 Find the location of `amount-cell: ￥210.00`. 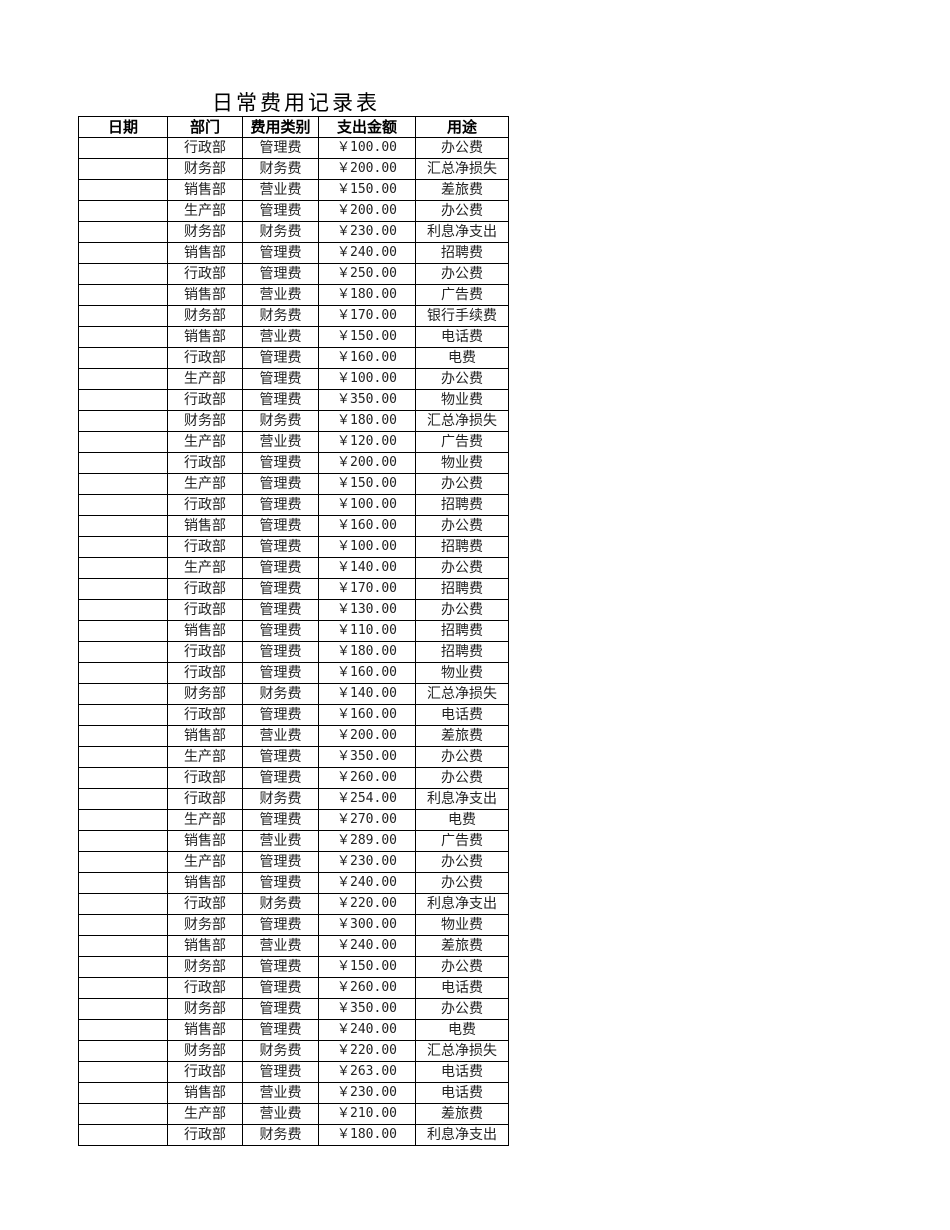

amount-cell: ￥210.00 is located at coordinates (367, 1114).